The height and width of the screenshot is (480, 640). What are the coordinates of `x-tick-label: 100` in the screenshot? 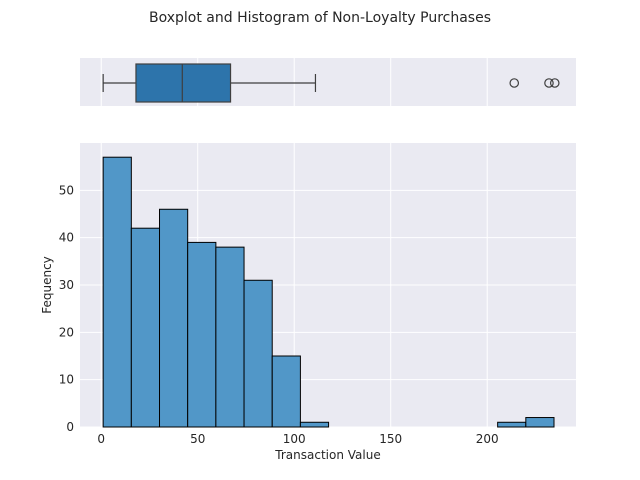 It's located at (294, 439).